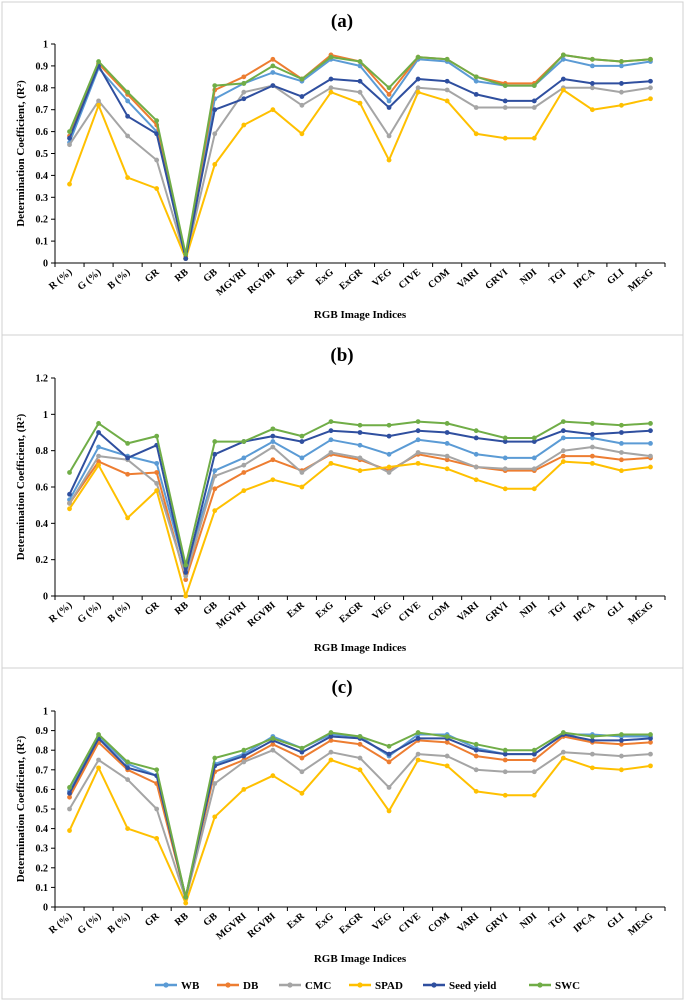 This screenshot has height=1001, width=685. Describe the element at coordinates (359, 172) in the screenshot. I see `series-line-cmc` at that location.